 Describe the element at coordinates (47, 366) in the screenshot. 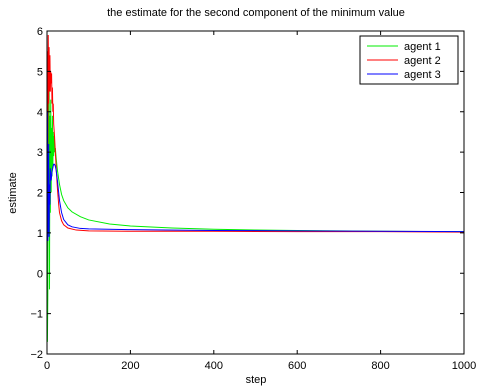

I see `x-tick-label: 0` at that location.